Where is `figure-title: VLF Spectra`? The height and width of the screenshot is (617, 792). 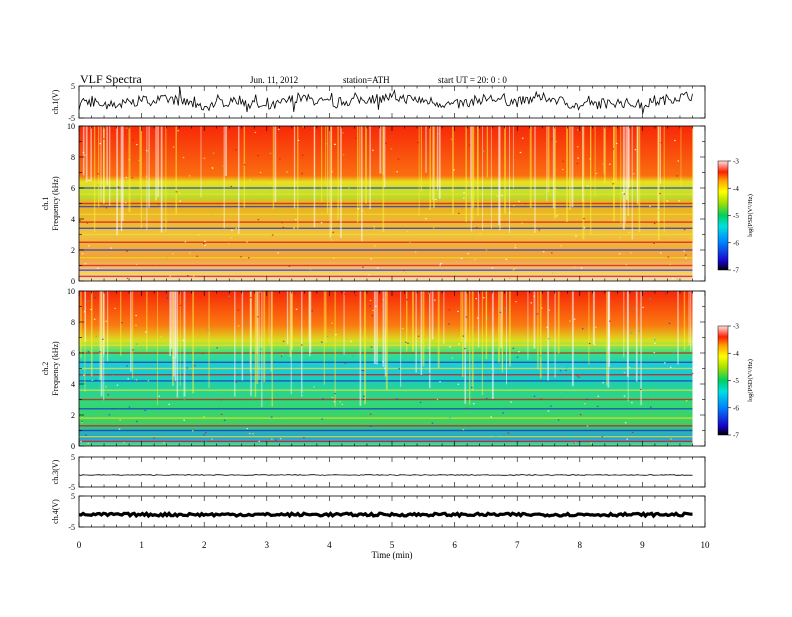 figure-title: VLF Spectra is located at coordinates (111, 79).